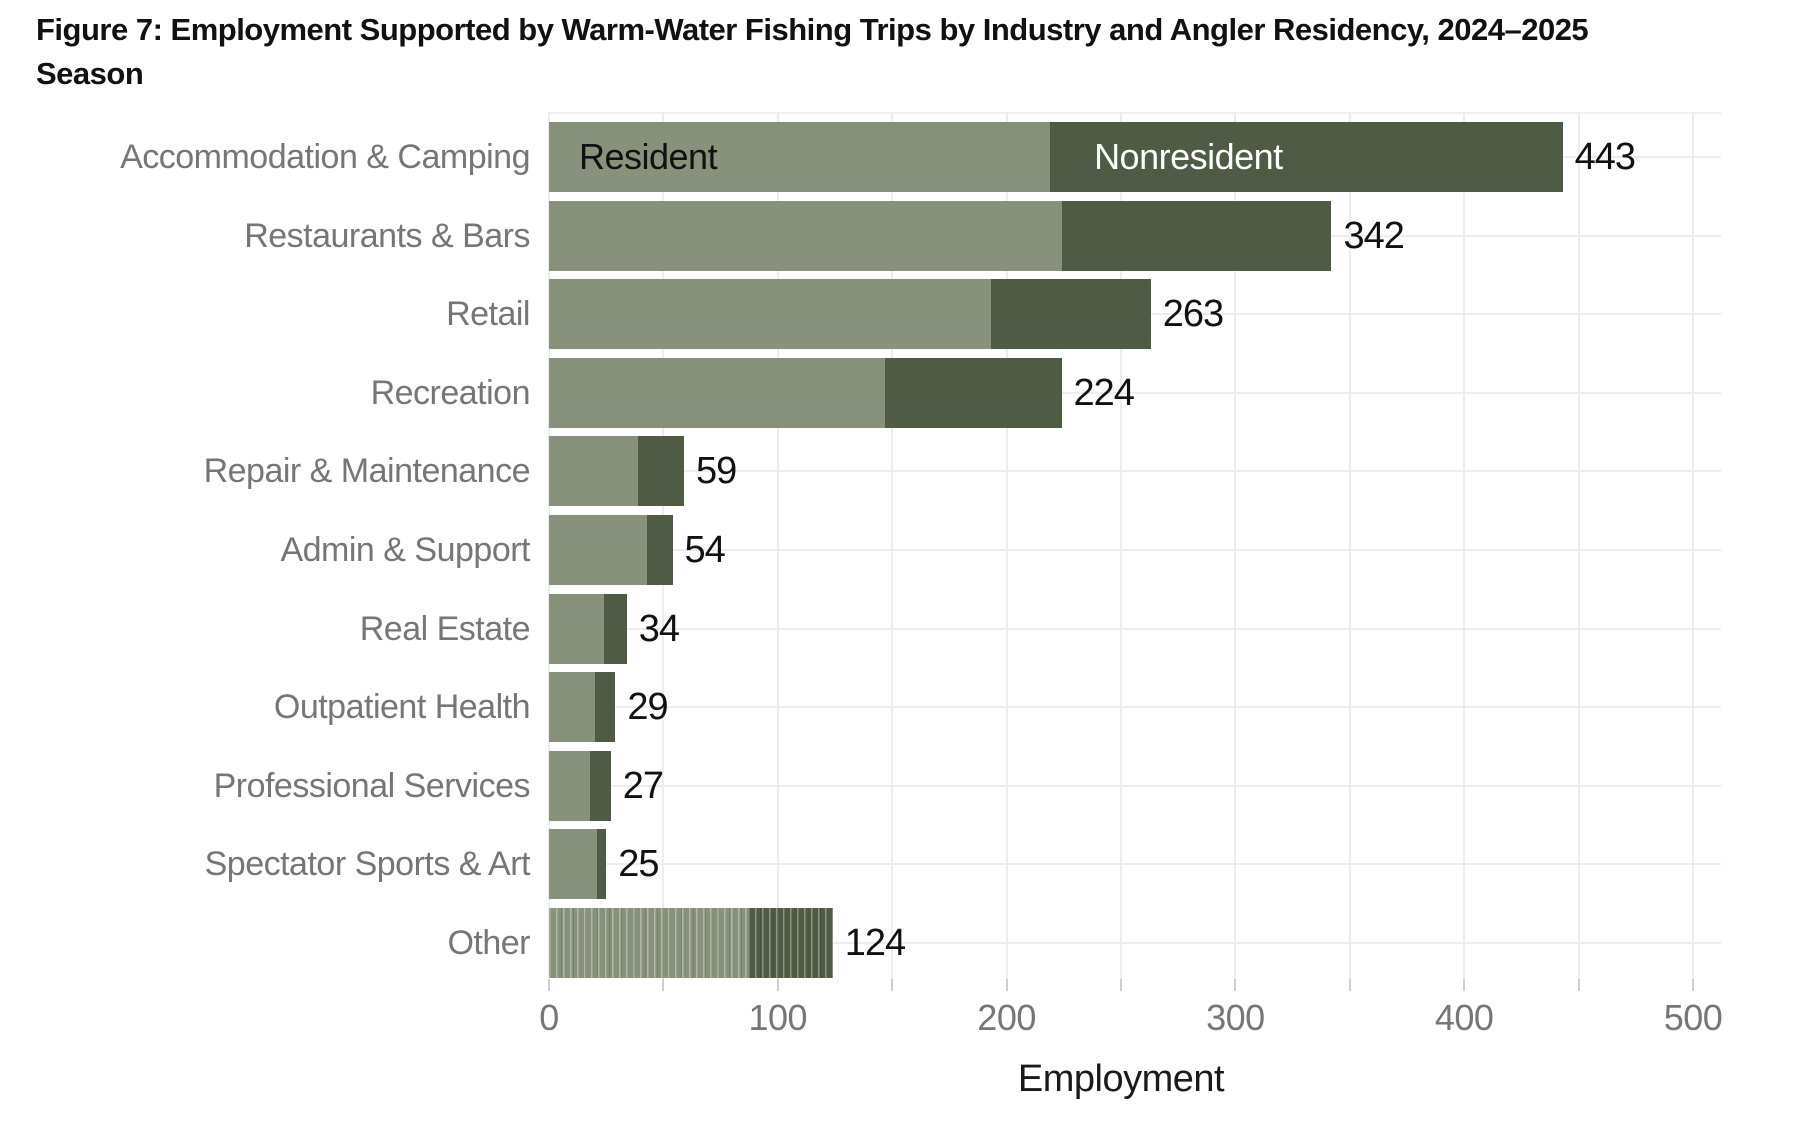 The height and width of the screenshot is (1148, 1806). I want to click on bar-row: 224, so click(1135, 392).